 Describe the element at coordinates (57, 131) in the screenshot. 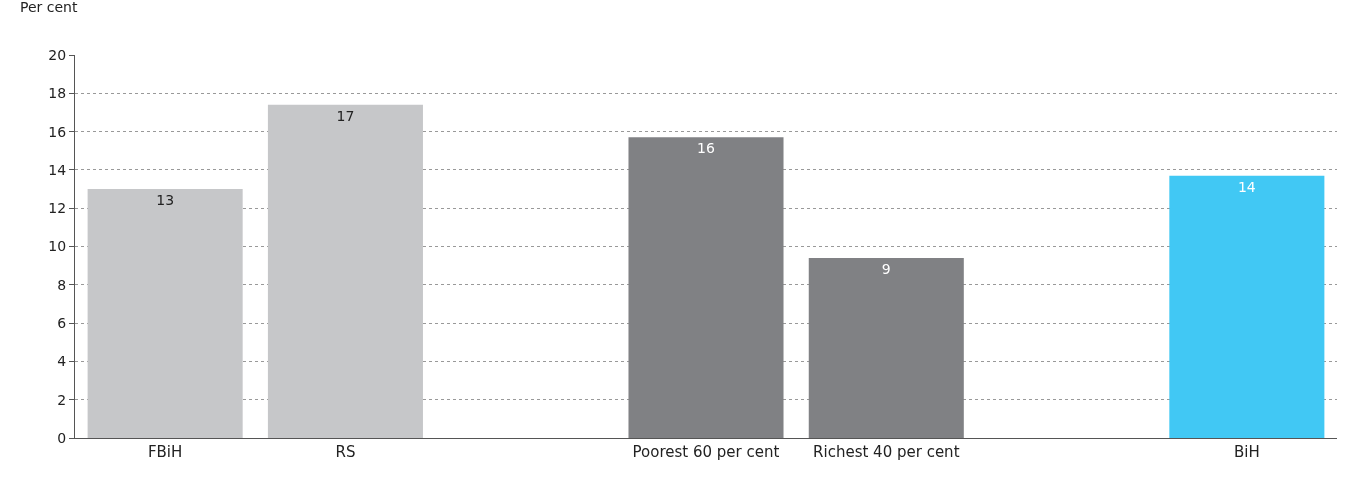

I see `y-tick-label: 16` at that location.